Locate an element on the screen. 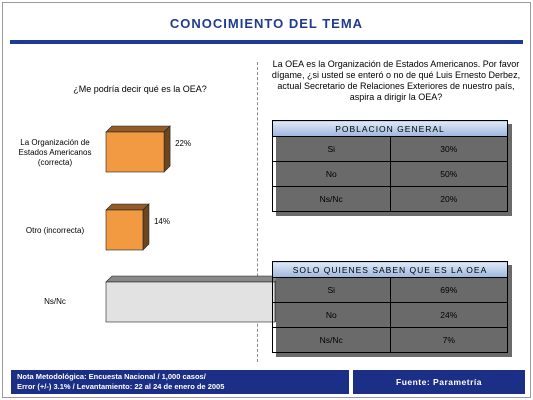 This screenshot has width=533, height=400. bar-value-label: 22% is located at coordinates (183, 143).